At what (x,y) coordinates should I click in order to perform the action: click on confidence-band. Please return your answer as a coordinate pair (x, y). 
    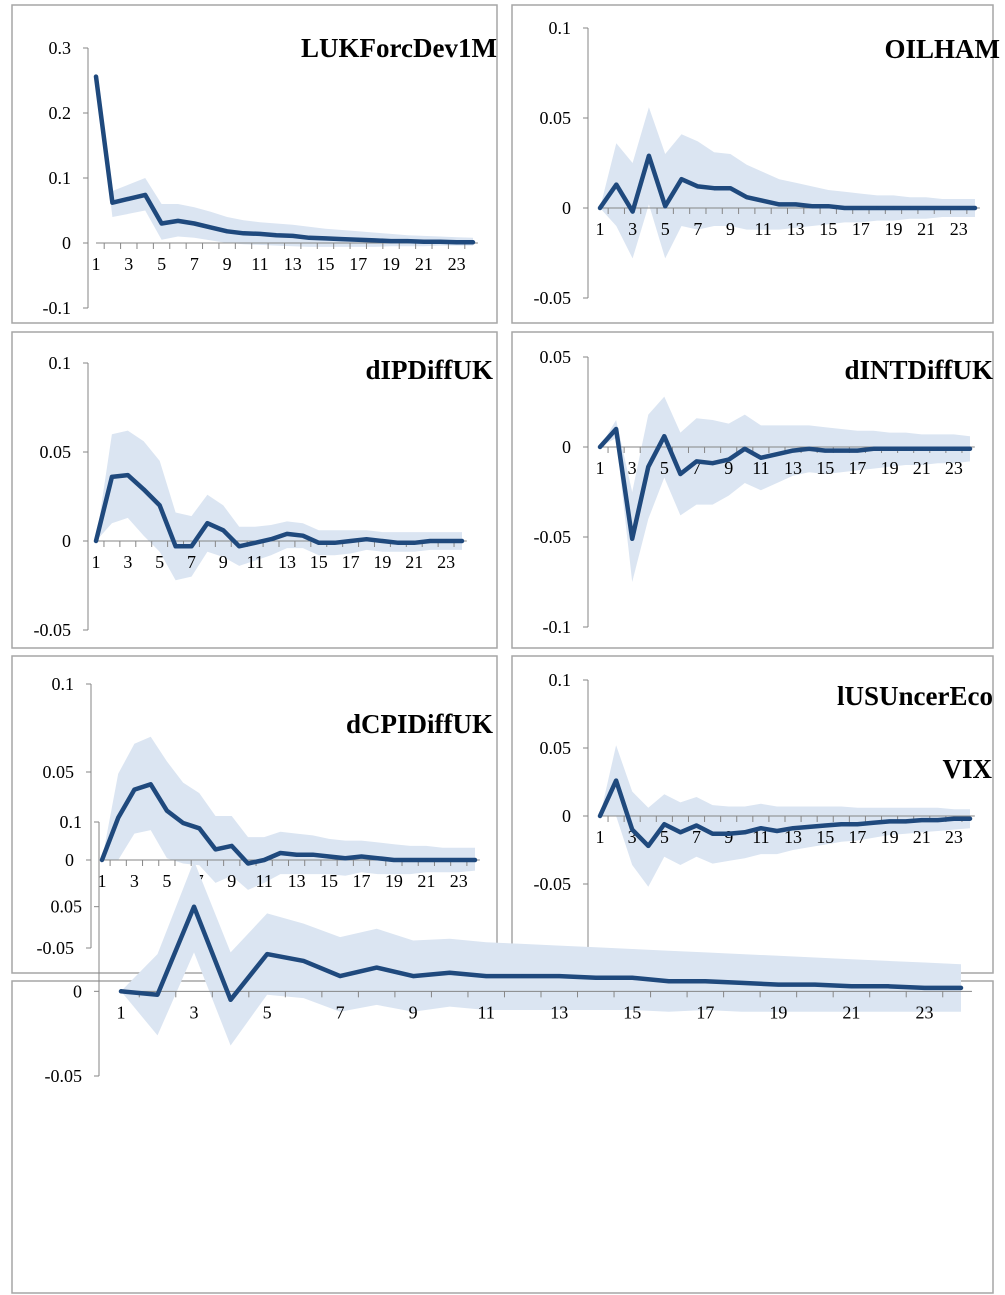
    Looking at the image, I should click on (288, 813).